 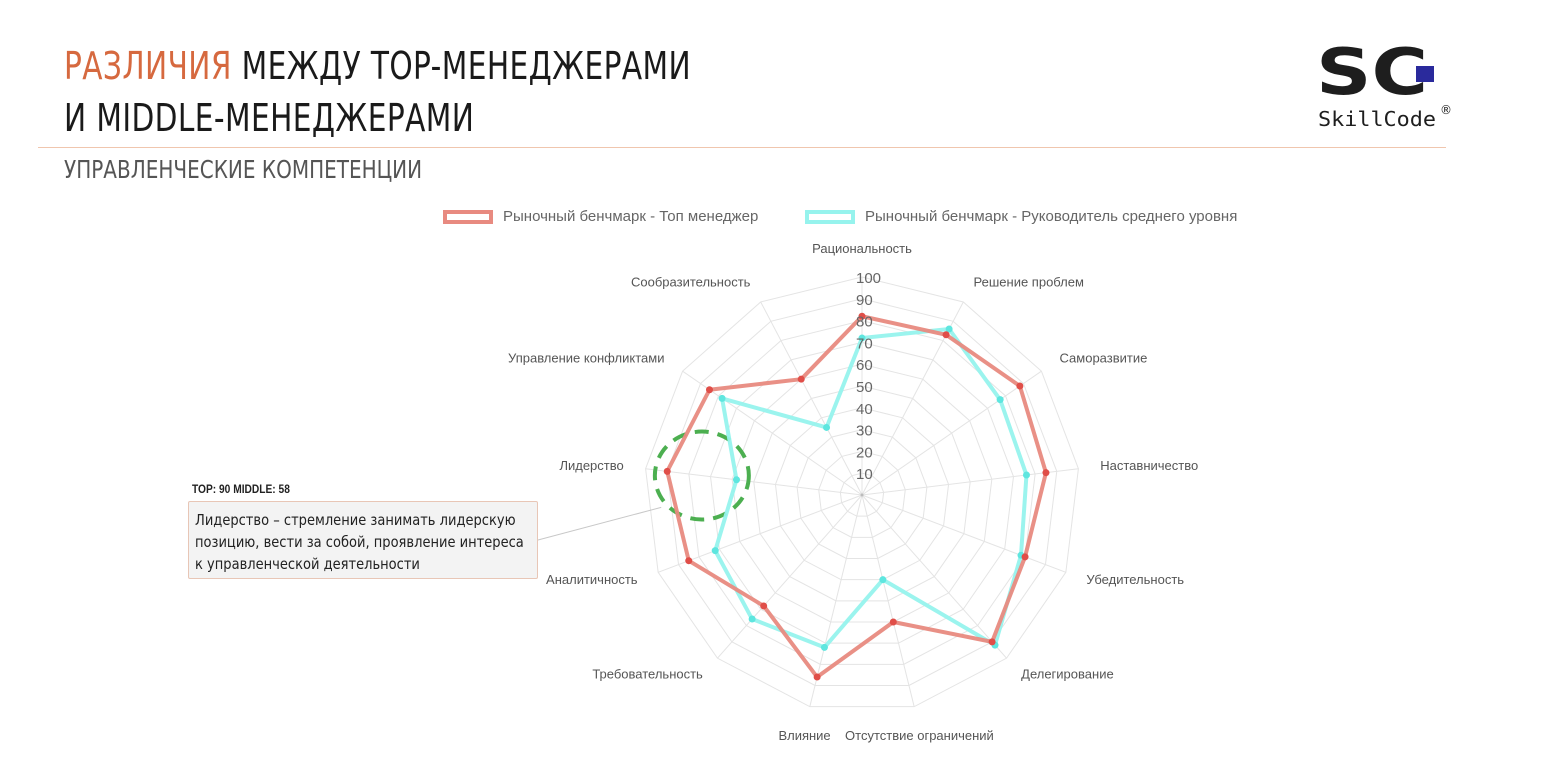 What do you see at coordinates (893, 622) in the screenshot?
I see `series-1-point-отсутствие-ограничений` at bounding box center [893, 622].